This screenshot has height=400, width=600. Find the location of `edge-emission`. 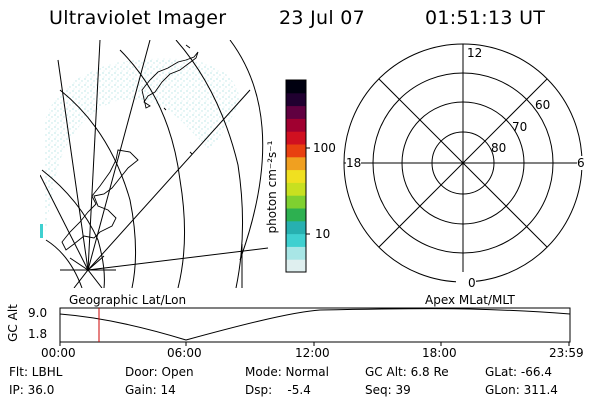

edge-emission is located at coordinates (41, 231).